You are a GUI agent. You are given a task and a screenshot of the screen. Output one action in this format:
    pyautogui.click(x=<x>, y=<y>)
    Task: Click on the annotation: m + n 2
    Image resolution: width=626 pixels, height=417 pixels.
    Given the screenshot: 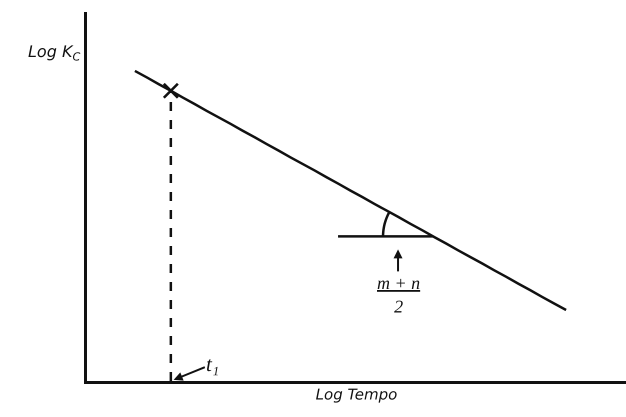 What is the action you would take?
    pyautogui.click(x=398, y=294)
    